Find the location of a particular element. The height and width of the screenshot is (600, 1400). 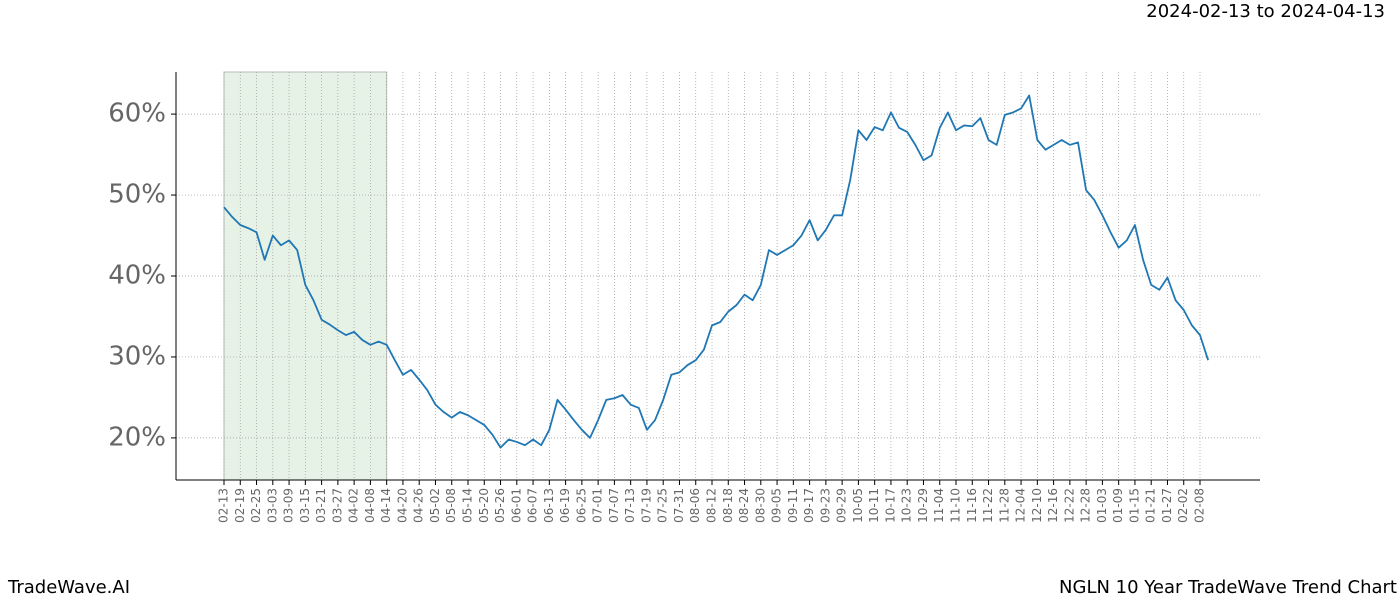

x-tick-label: 03-21 is located at coordinates (321, 505).